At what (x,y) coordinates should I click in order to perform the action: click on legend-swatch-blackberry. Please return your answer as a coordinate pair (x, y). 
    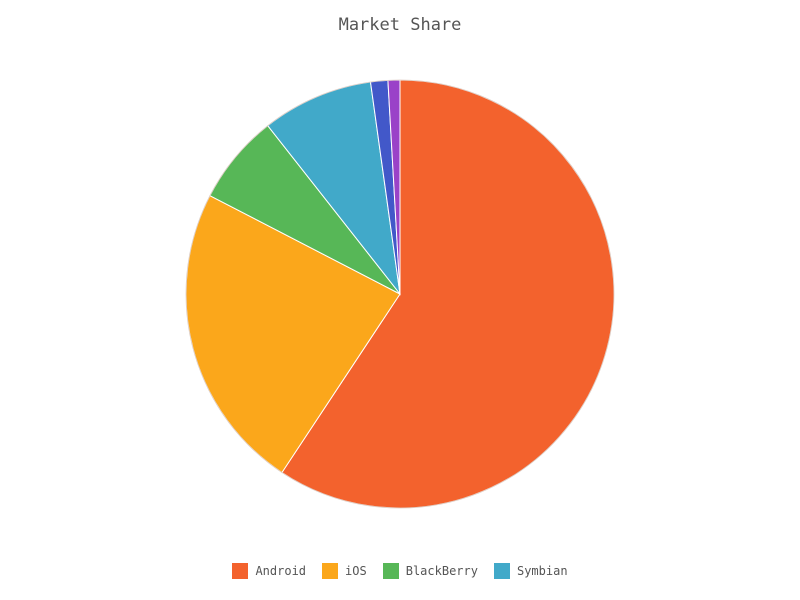
    Looking at the image, I should click on (390, 571).